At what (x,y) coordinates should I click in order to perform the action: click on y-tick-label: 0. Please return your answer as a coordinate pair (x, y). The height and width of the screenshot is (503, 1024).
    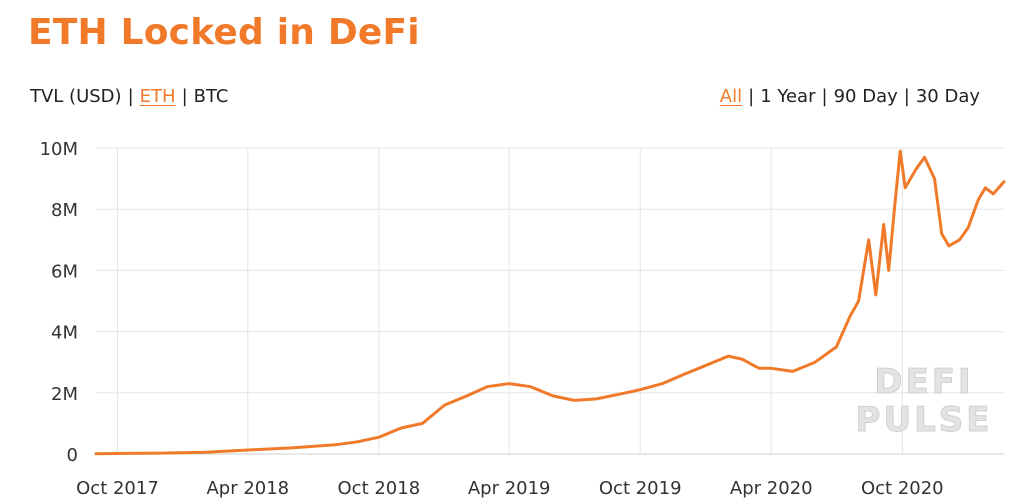
    Looking at the image, I should click on (72, 455).